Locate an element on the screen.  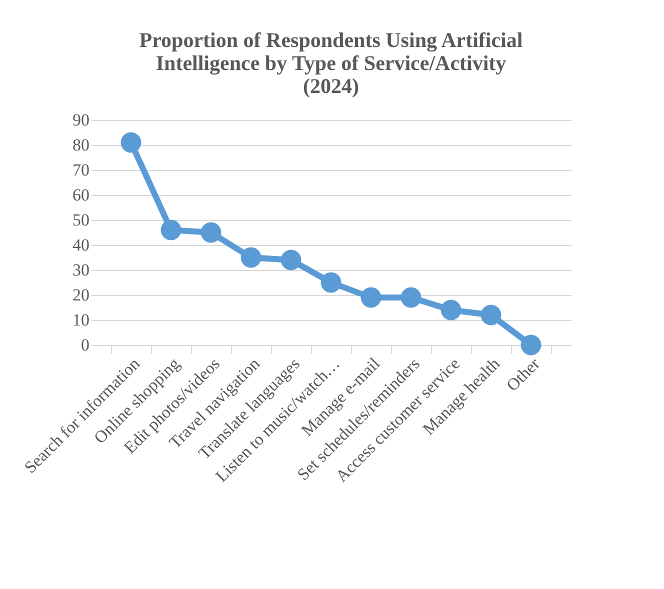
y-tick-label: 50 is located at coordinates (81, 220).